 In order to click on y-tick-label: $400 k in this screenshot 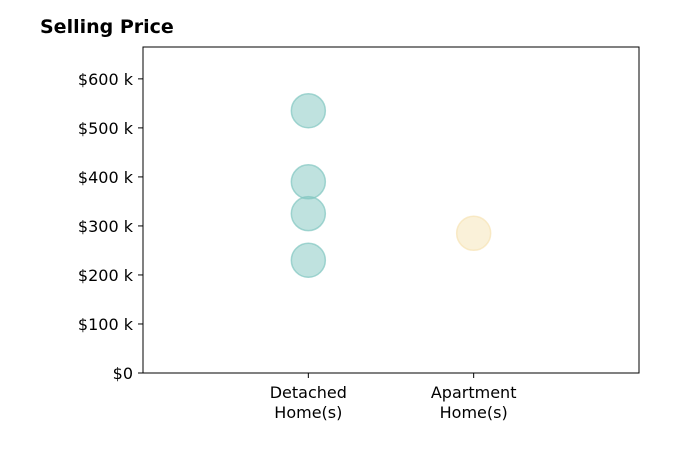, I will do `click(106, 177)`.